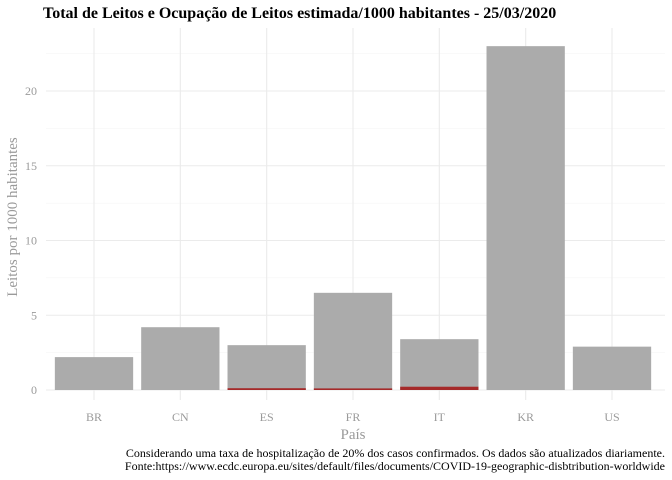 This screenshot has width=672, height=480. I want to click on y-tick-labels: 0 5 10 15 20, so click(31, 240).